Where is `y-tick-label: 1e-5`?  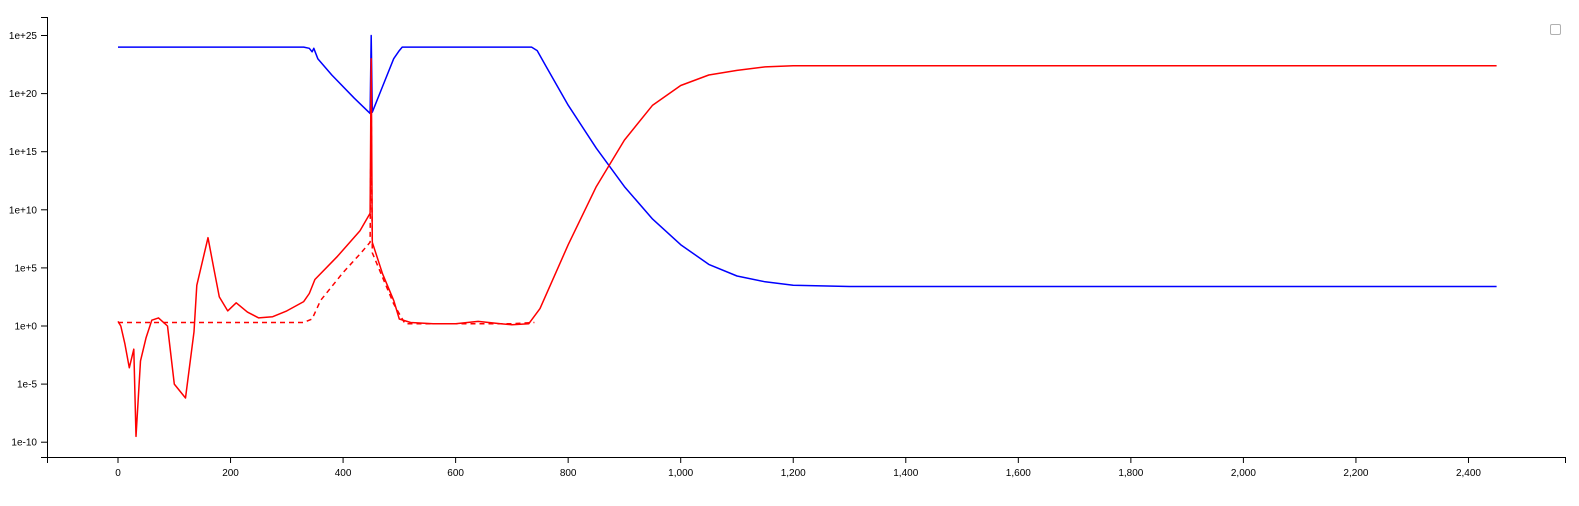
y-tick-label: 1e-5 is located at coordinates (27, 385).